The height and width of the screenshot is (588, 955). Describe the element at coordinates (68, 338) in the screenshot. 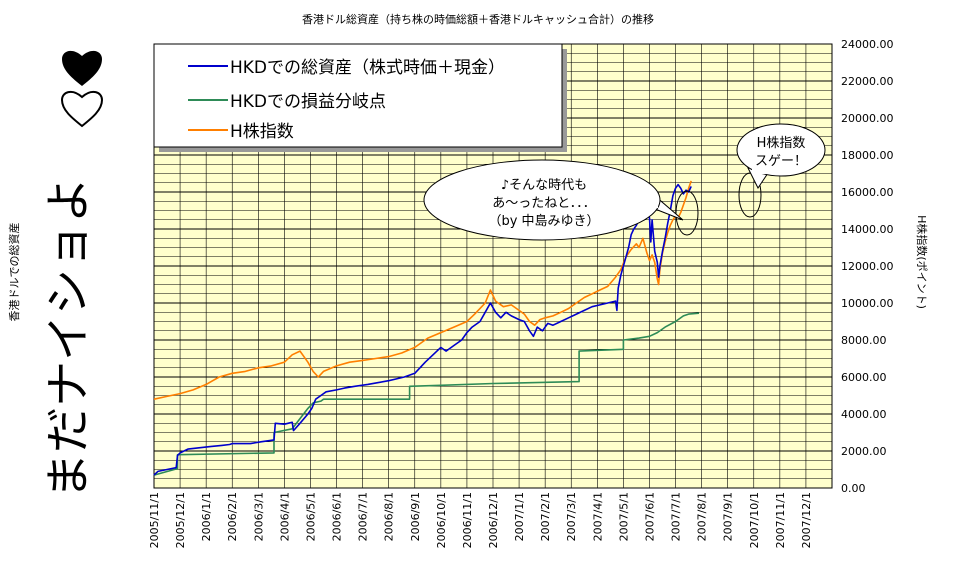

I see `big-side-text: まだナイショよ` at that location.